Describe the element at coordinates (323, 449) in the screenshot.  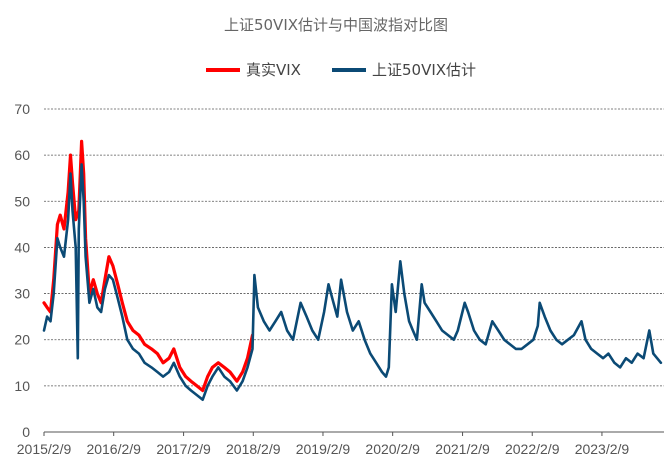
I see `x-tick-label-4: 2019/2/9` at that location.